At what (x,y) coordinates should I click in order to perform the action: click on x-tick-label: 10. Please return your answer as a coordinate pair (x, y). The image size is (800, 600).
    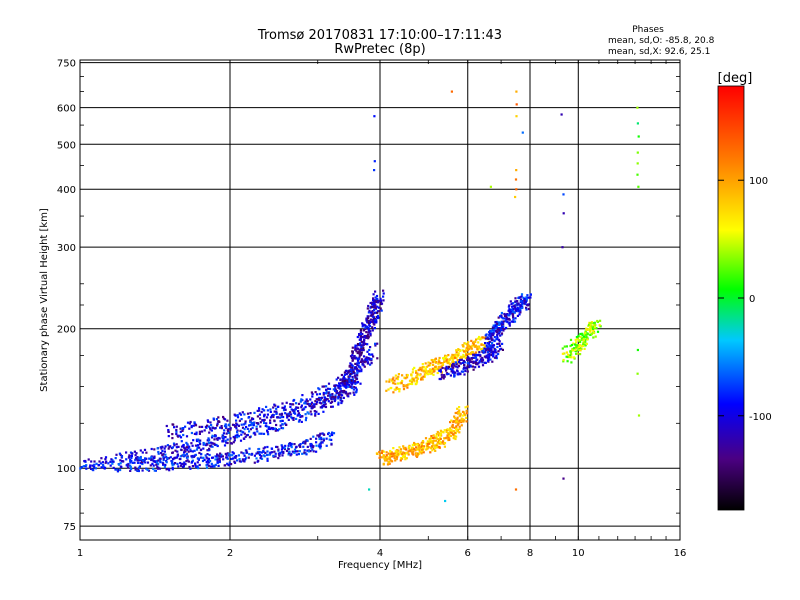
    Looking at the image, I should click on (578, 553).